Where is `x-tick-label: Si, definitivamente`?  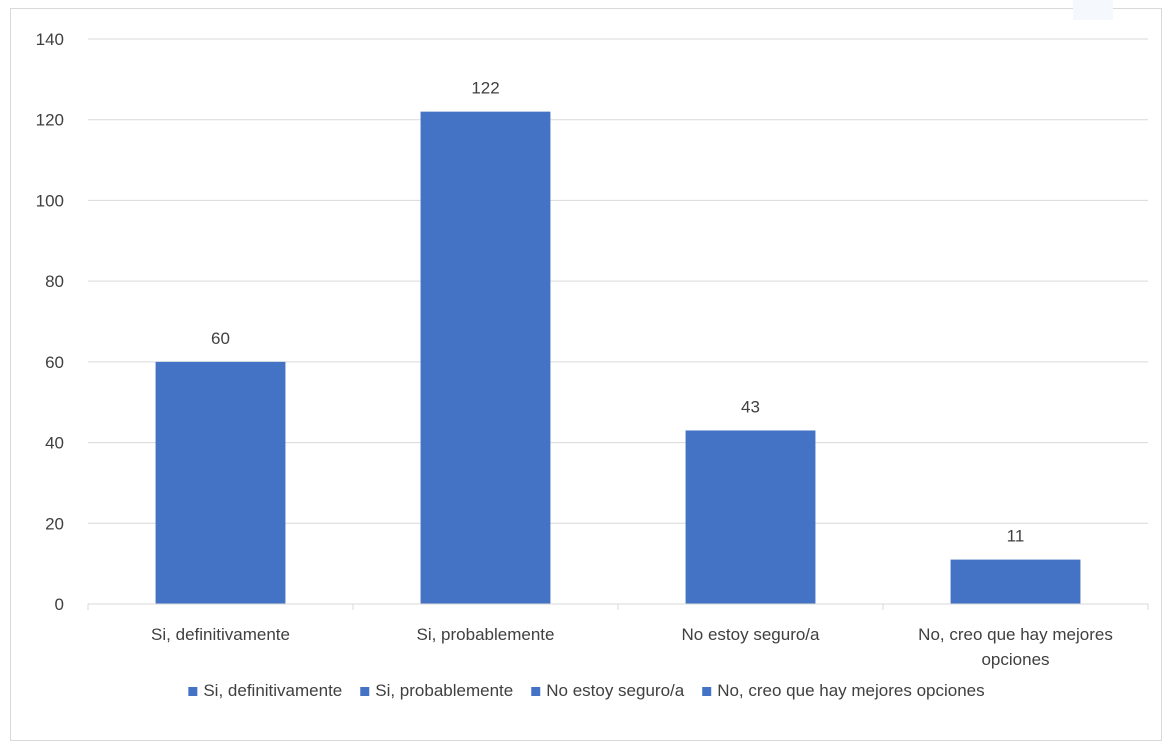
x-tick-label: Si, definitivamente is located at coordinates (220, 634).